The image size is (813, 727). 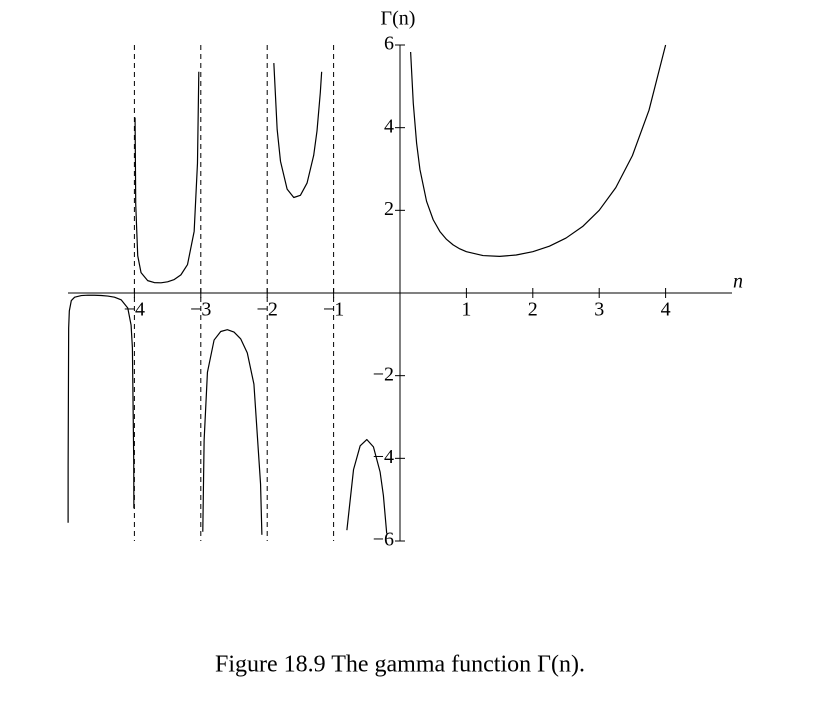 I want to click on x-tick-label: 2, so click(x=533, y=310).